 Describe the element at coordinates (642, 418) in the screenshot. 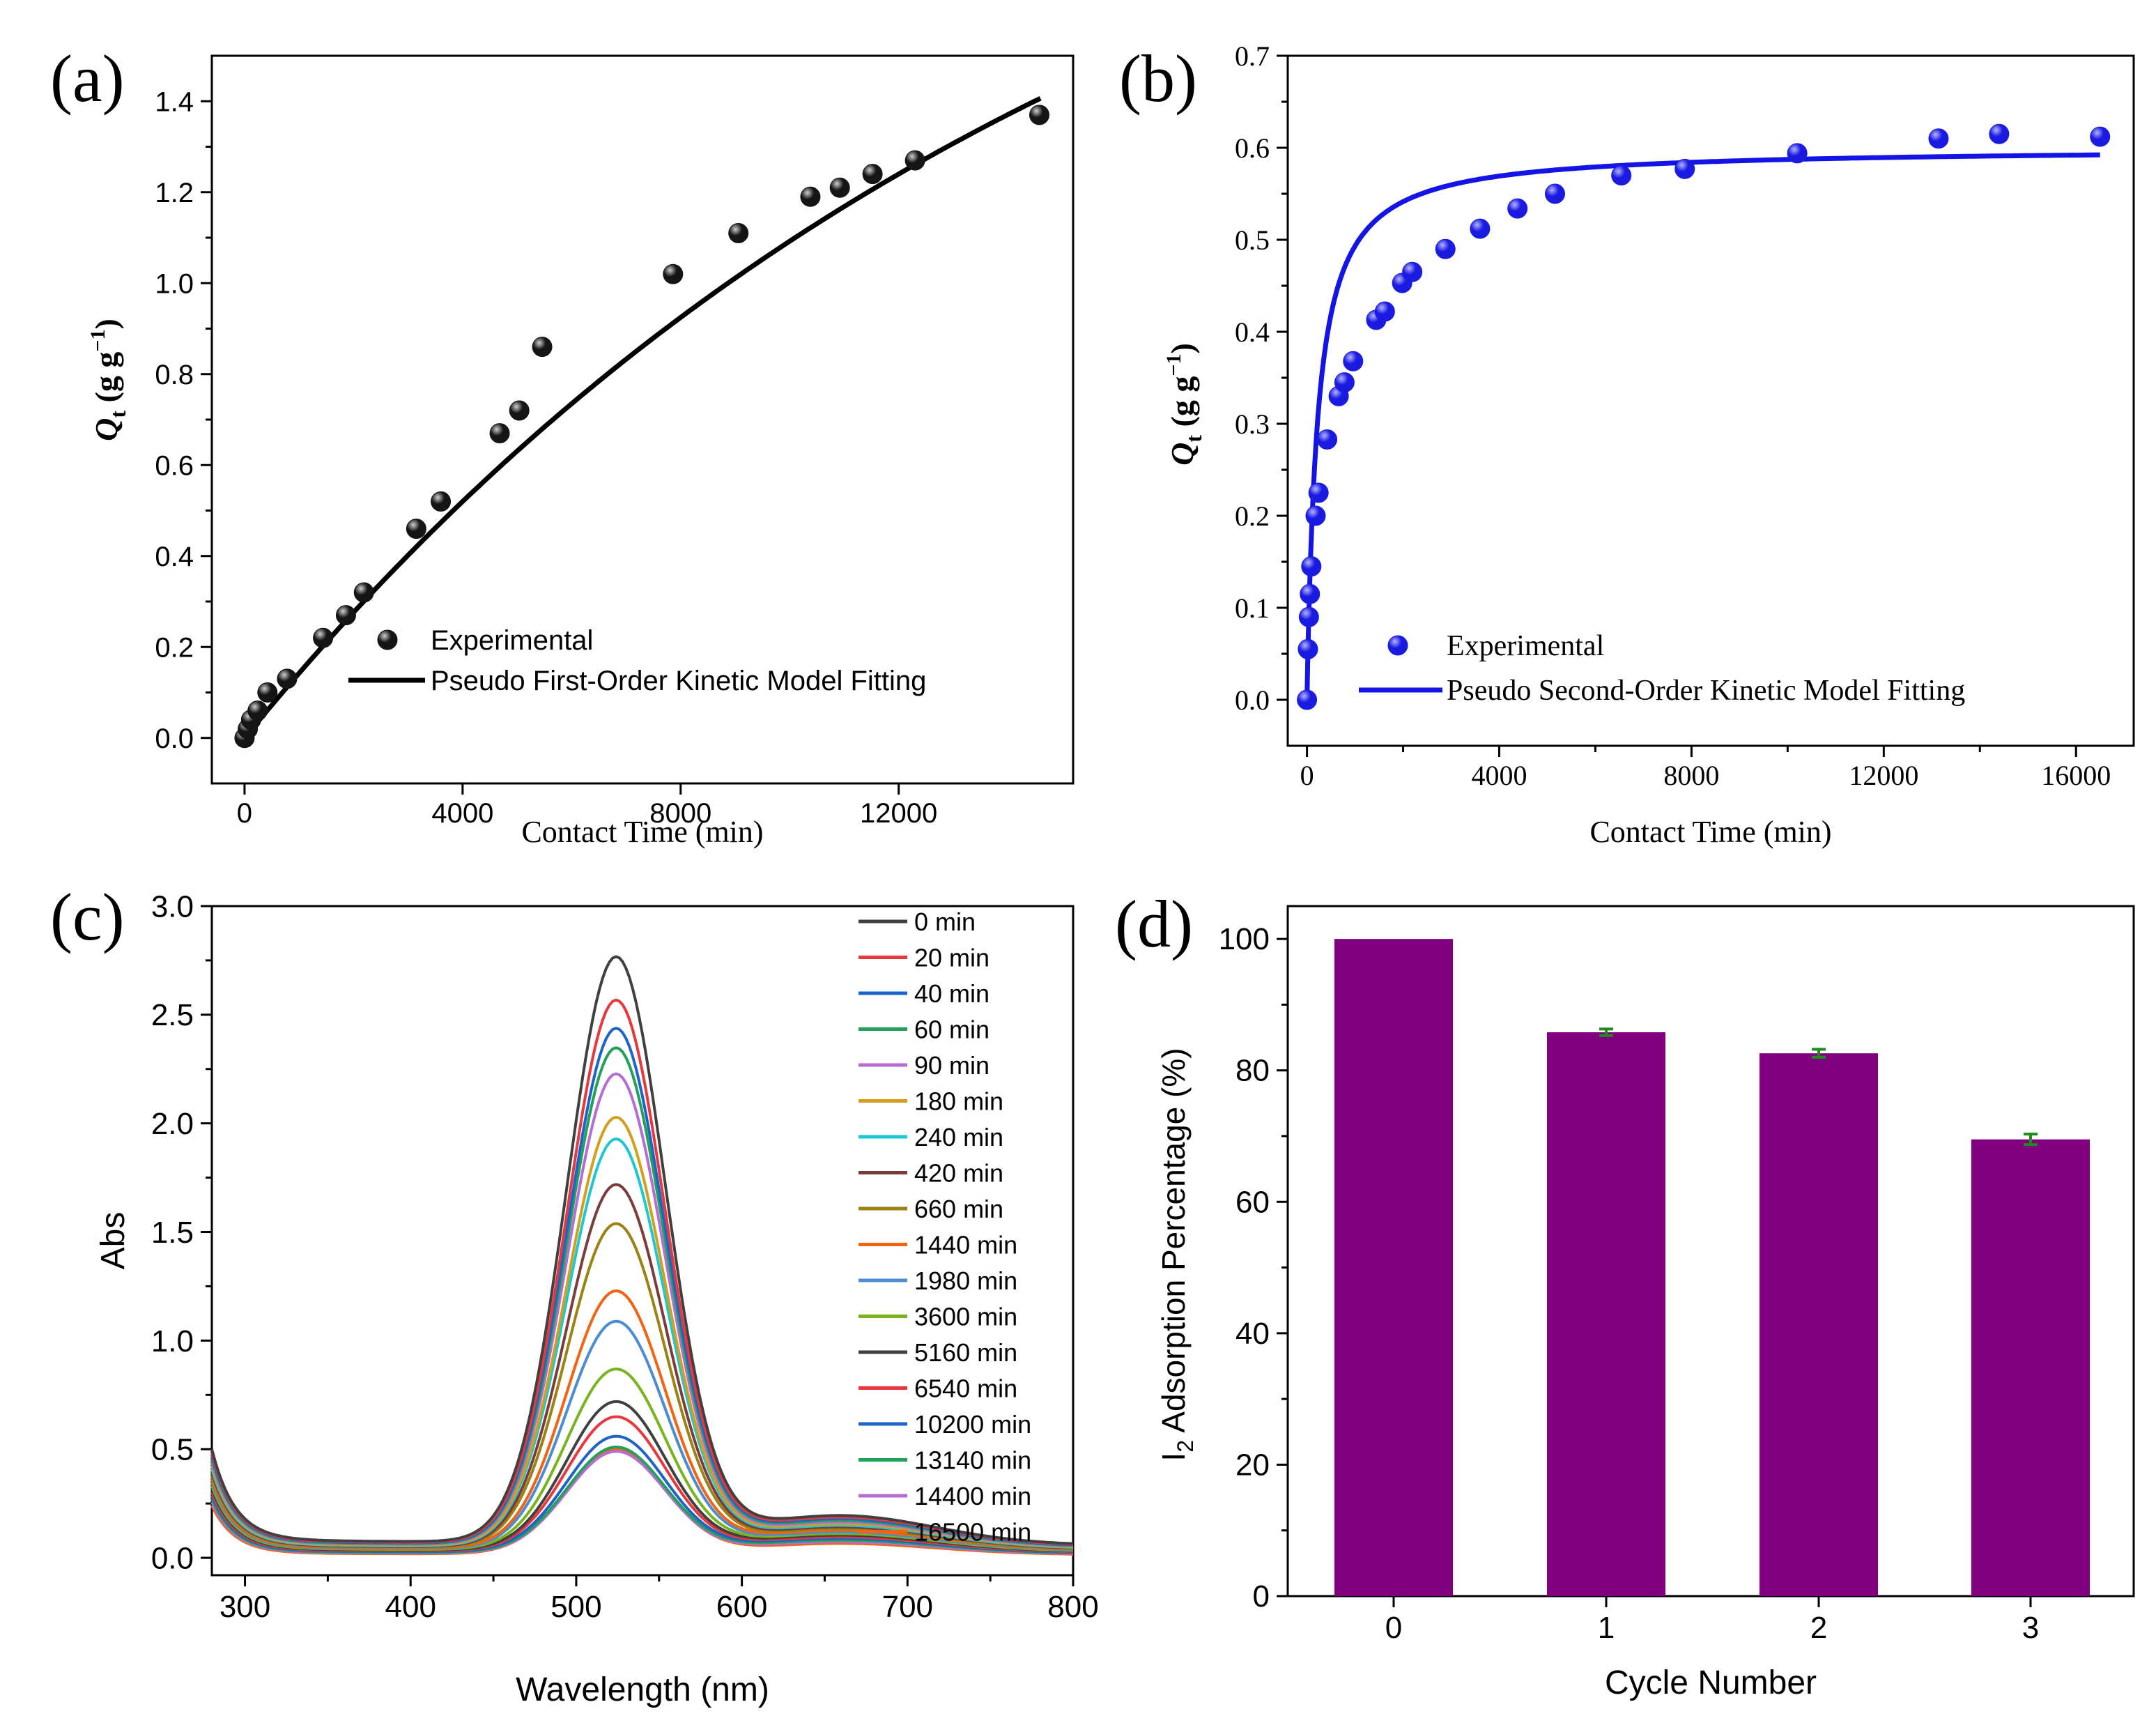

I see `fit-line-first-order` at that location.